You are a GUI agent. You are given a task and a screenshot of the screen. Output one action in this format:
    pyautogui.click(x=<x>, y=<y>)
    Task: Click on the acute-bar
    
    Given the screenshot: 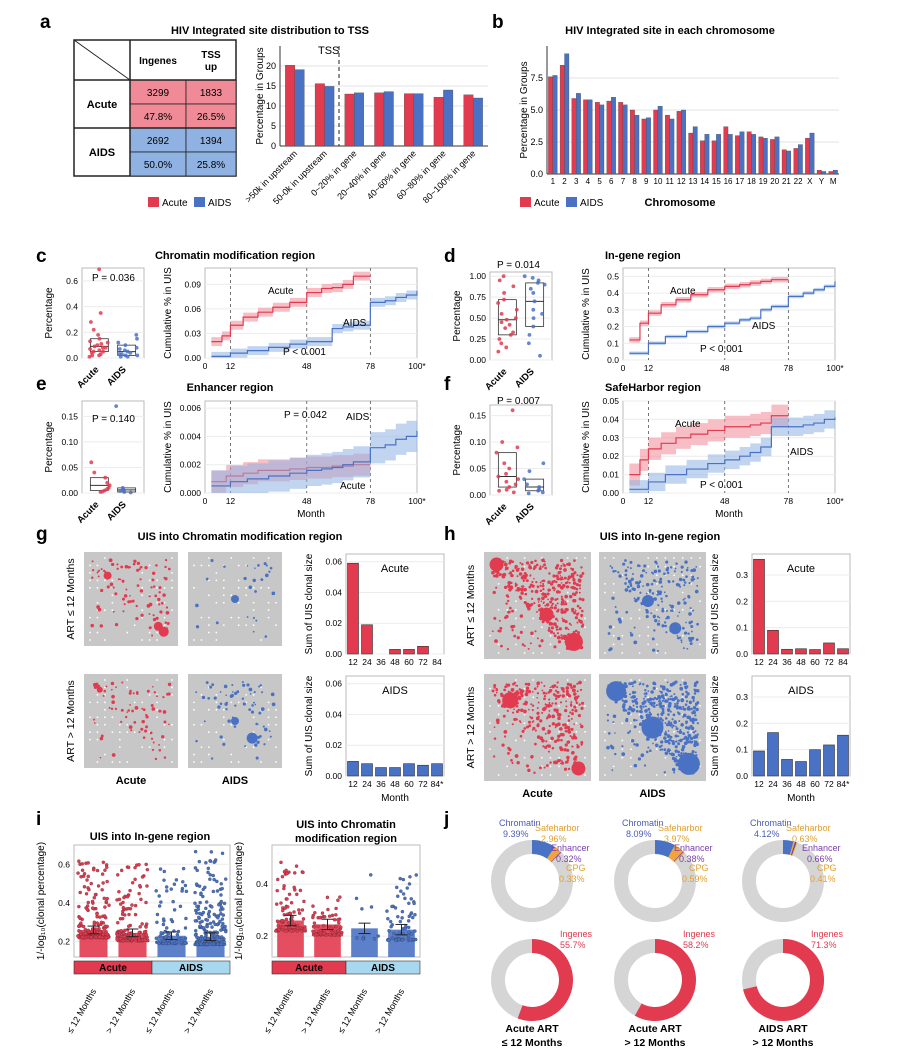 What is the action you would take?
    pyautogui.click(x=349, y=120)
    